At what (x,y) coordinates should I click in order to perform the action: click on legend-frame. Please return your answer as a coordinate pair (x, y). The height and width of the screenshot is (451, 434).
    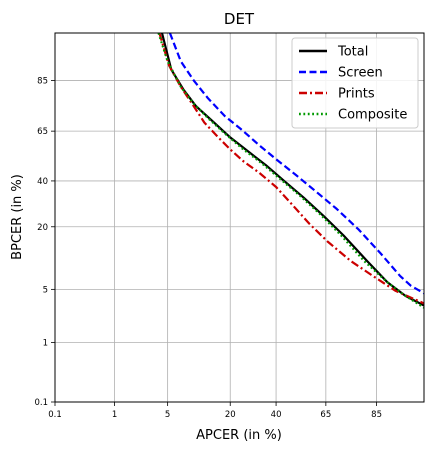
    Looking at the image, I should click on (355, 83).